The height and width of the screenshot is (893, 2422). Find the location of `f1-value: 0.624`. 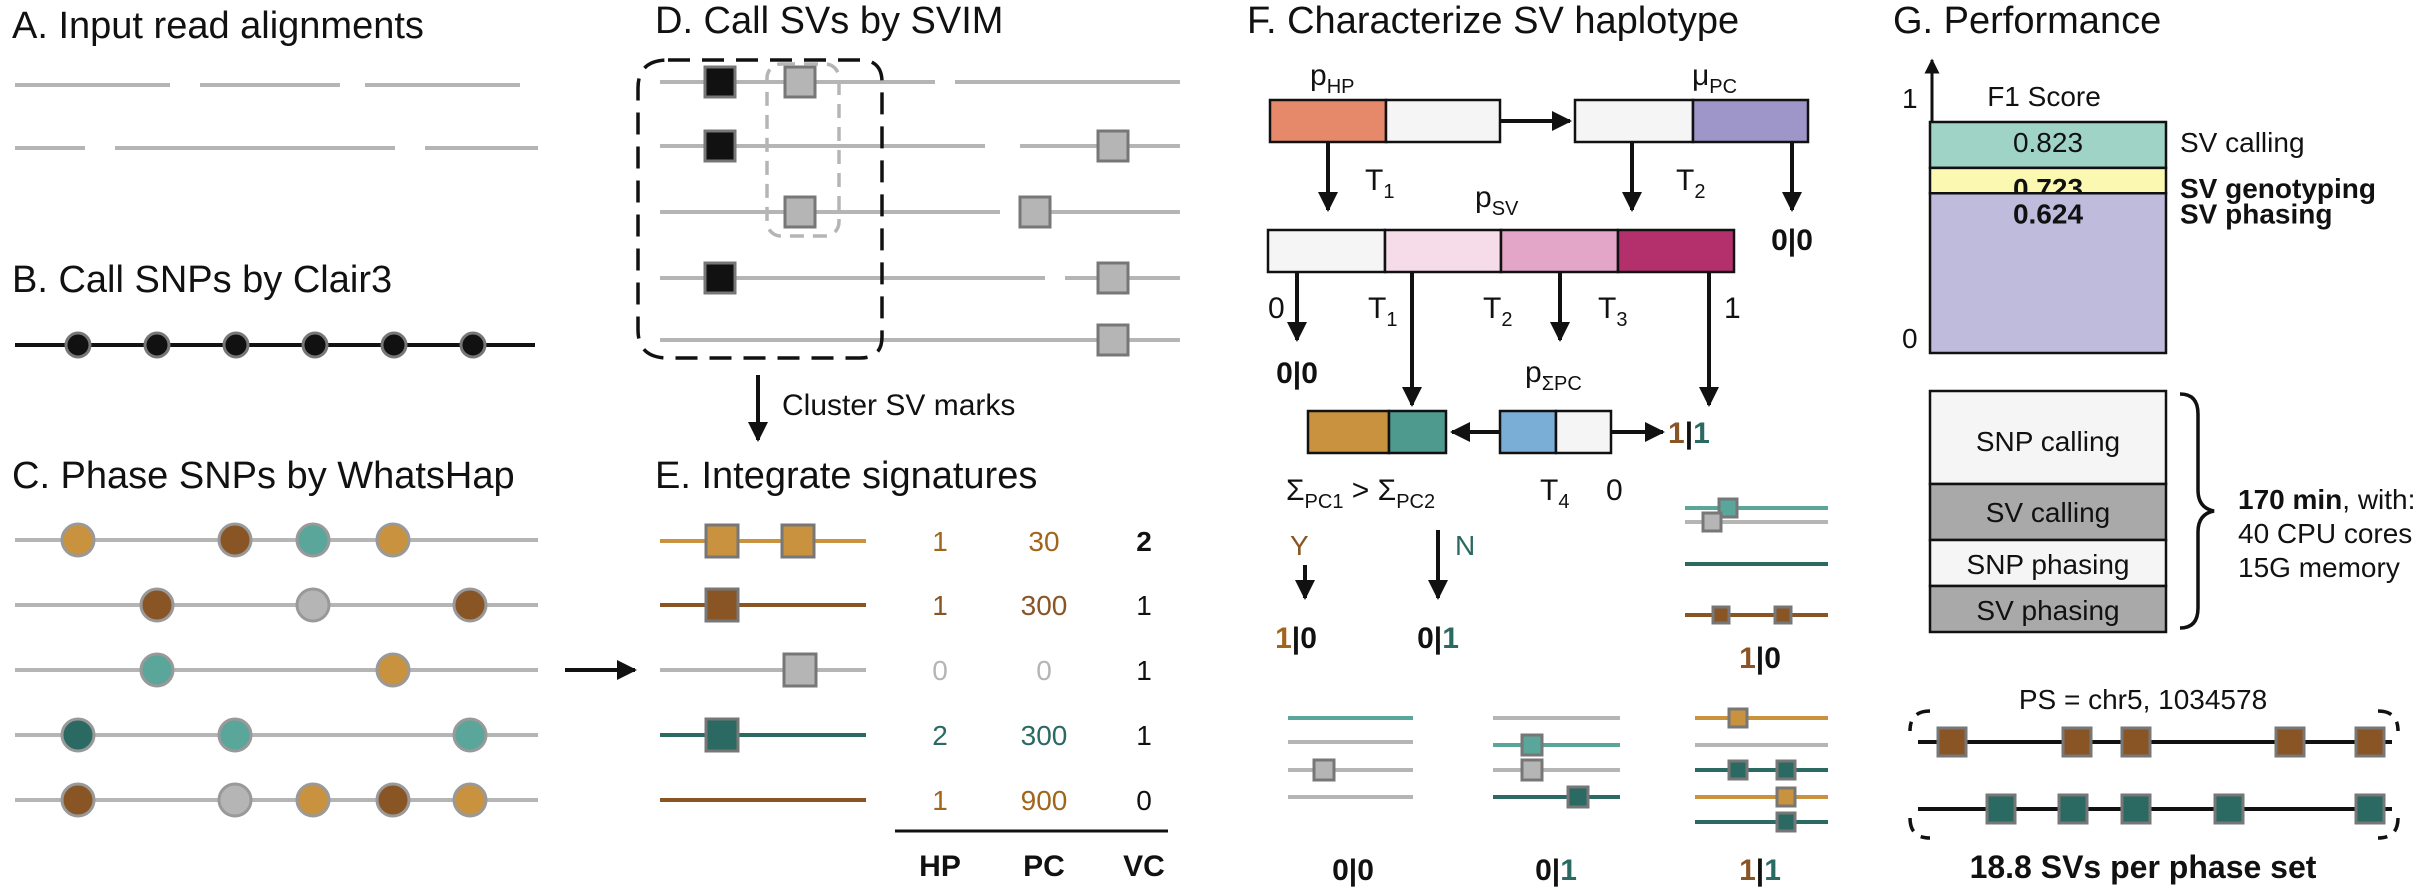

f1-value: 0.624 is located at coordinates (2048, 213).